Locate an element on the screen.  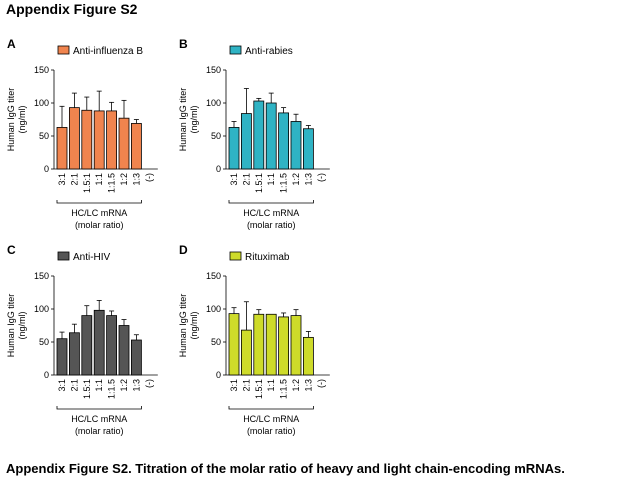
legend-label: Anti-rabies is located at coordinates (269, 51).